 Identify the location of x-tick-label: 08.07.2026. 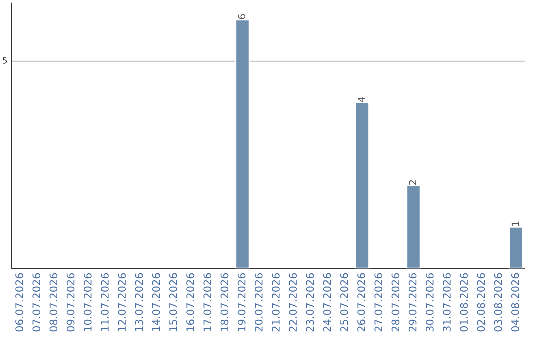
(54, 302).